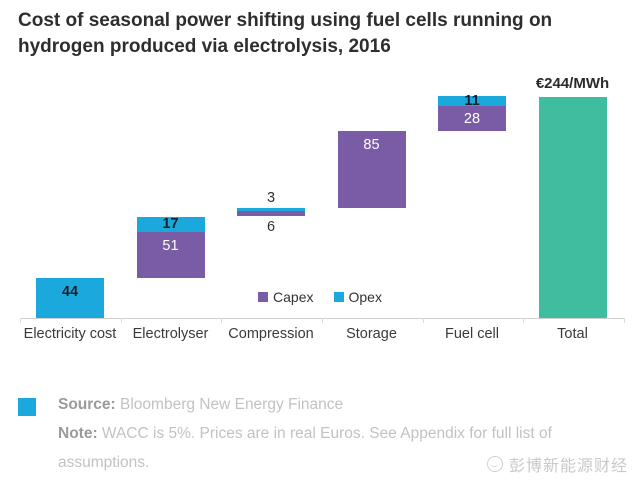 Image resolution: width=640 pixels, height=488 pixels. I want to click on bnef-logo-icon, so click(494, 464).